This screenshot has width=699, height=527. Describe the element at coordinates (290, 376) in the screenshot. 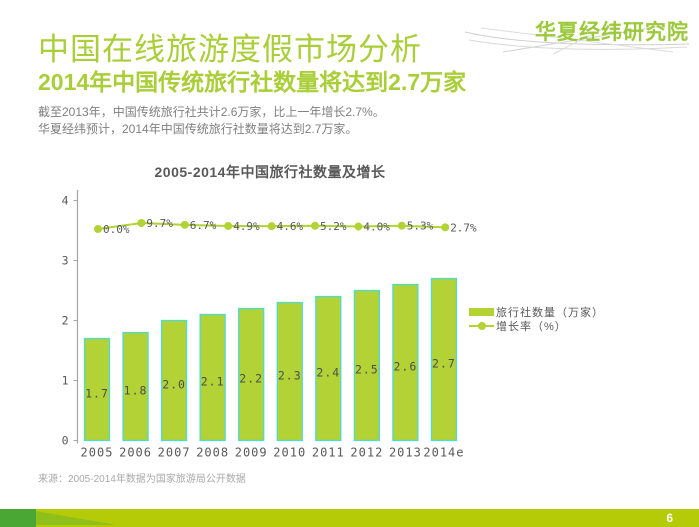

I see `bar-value-label: 2.3` at that location.